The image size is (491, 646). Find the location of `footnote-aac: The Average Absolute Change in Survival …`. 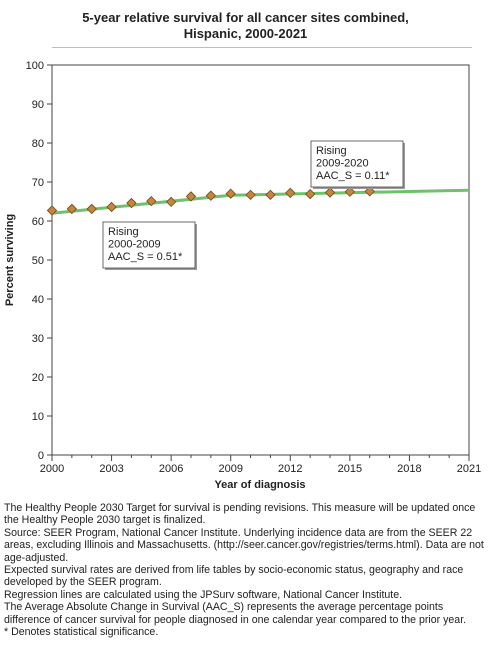

footnote-aac: The Average Absolute Change in Survival … is located at coordinates (235, 613).